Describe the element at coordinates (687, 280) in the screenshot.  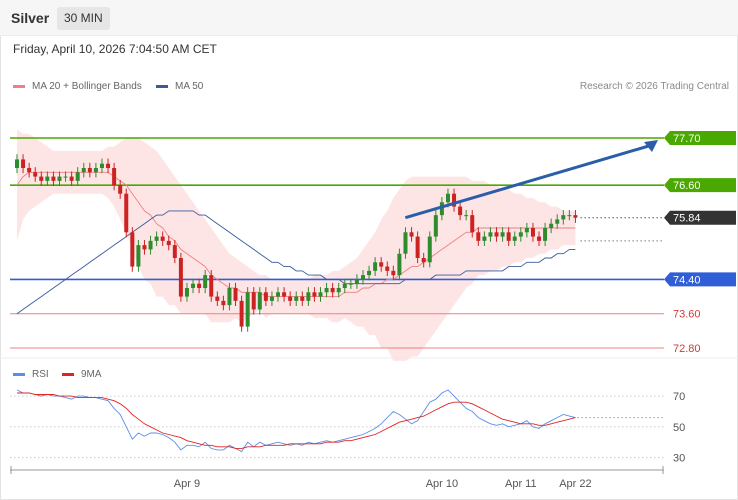
I see `level-label-74.40: 74.40` at that location.